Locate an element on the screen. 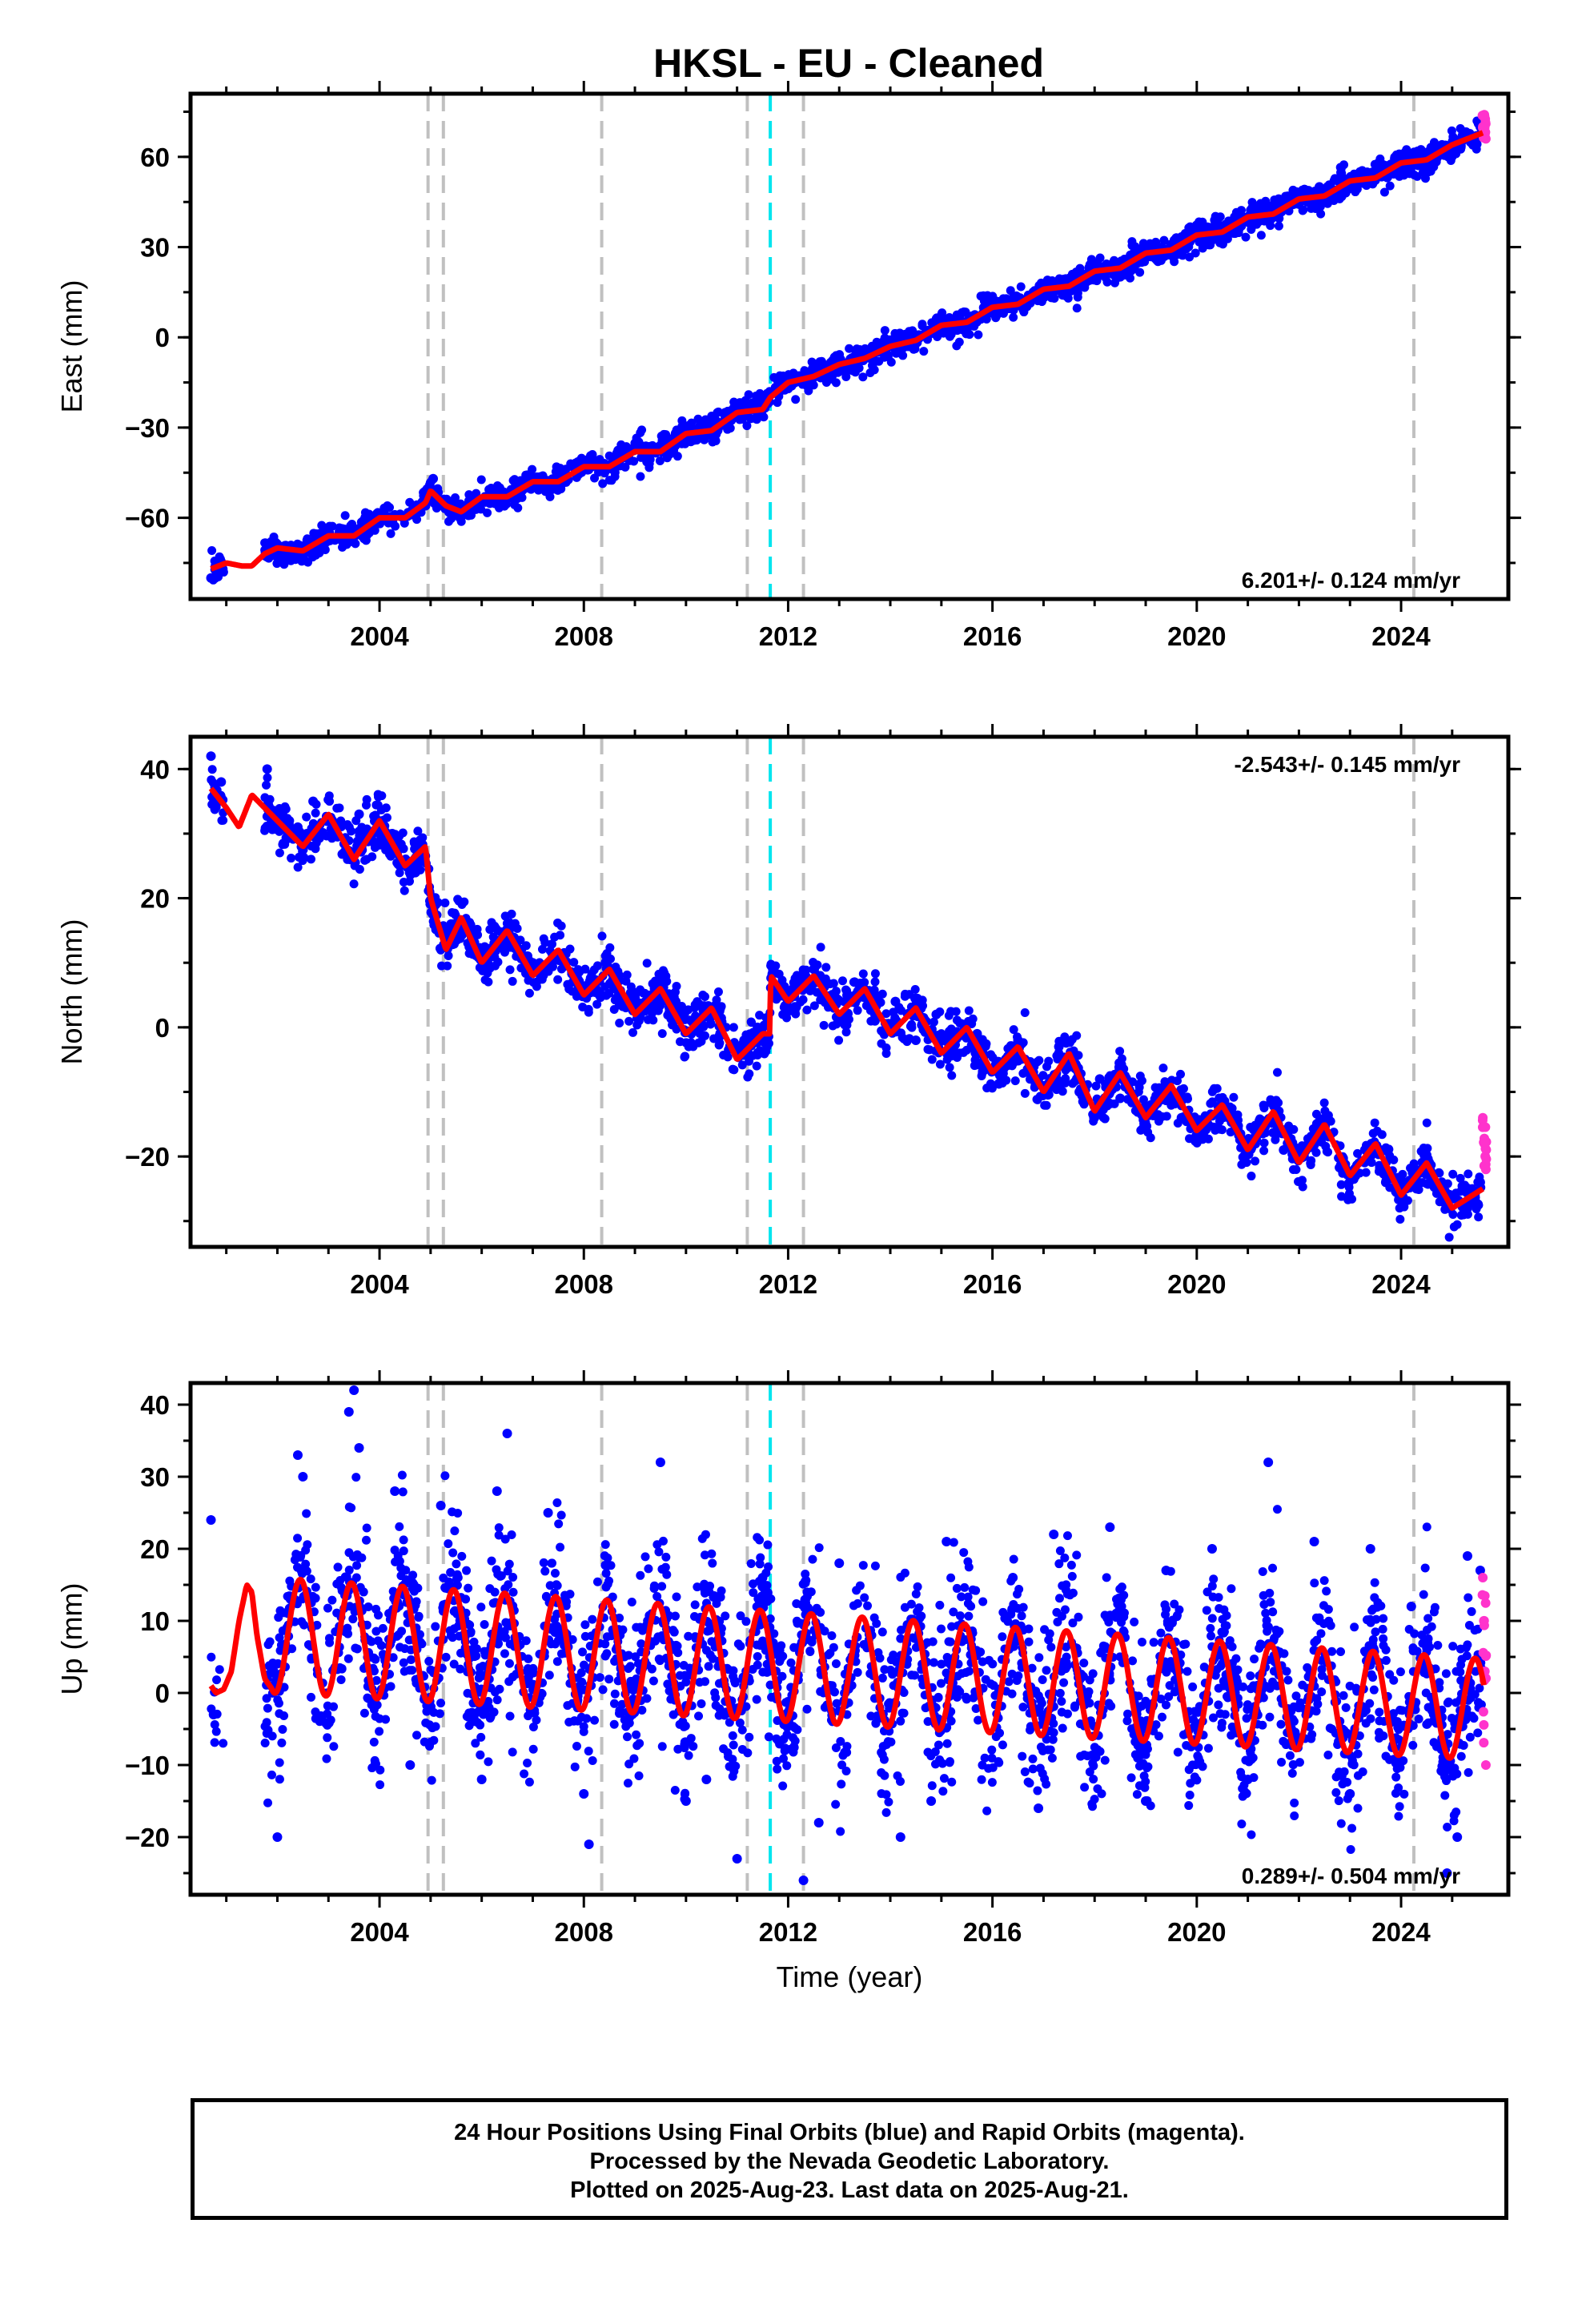  x-tick-label: 2008 is located at coordinates (584, 1284).